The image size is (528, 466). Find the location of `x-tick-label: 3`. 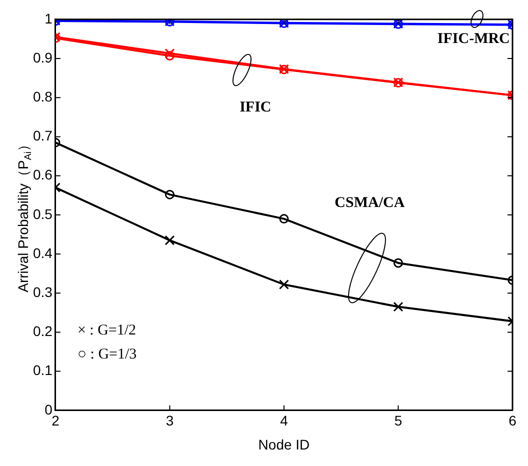

x-tick-label: 3 is located at coordinates (170, 420).